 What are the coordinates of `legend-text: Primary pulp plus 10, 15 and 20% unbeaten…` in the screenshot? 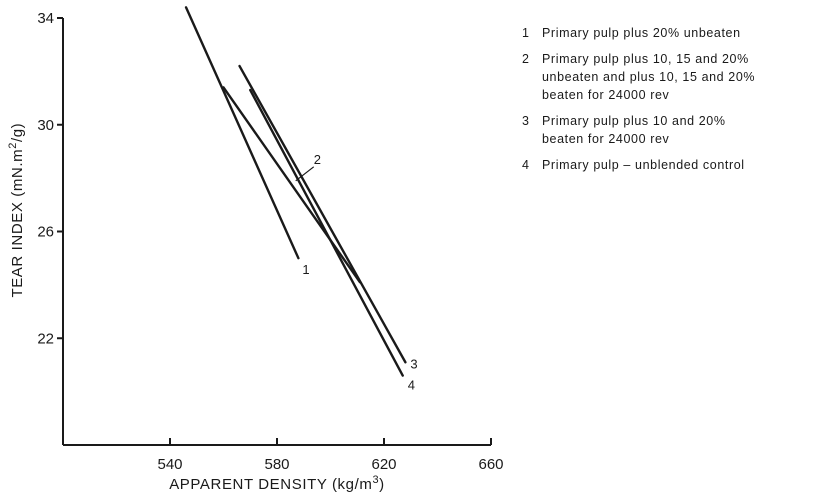 It's located at (685, 77).